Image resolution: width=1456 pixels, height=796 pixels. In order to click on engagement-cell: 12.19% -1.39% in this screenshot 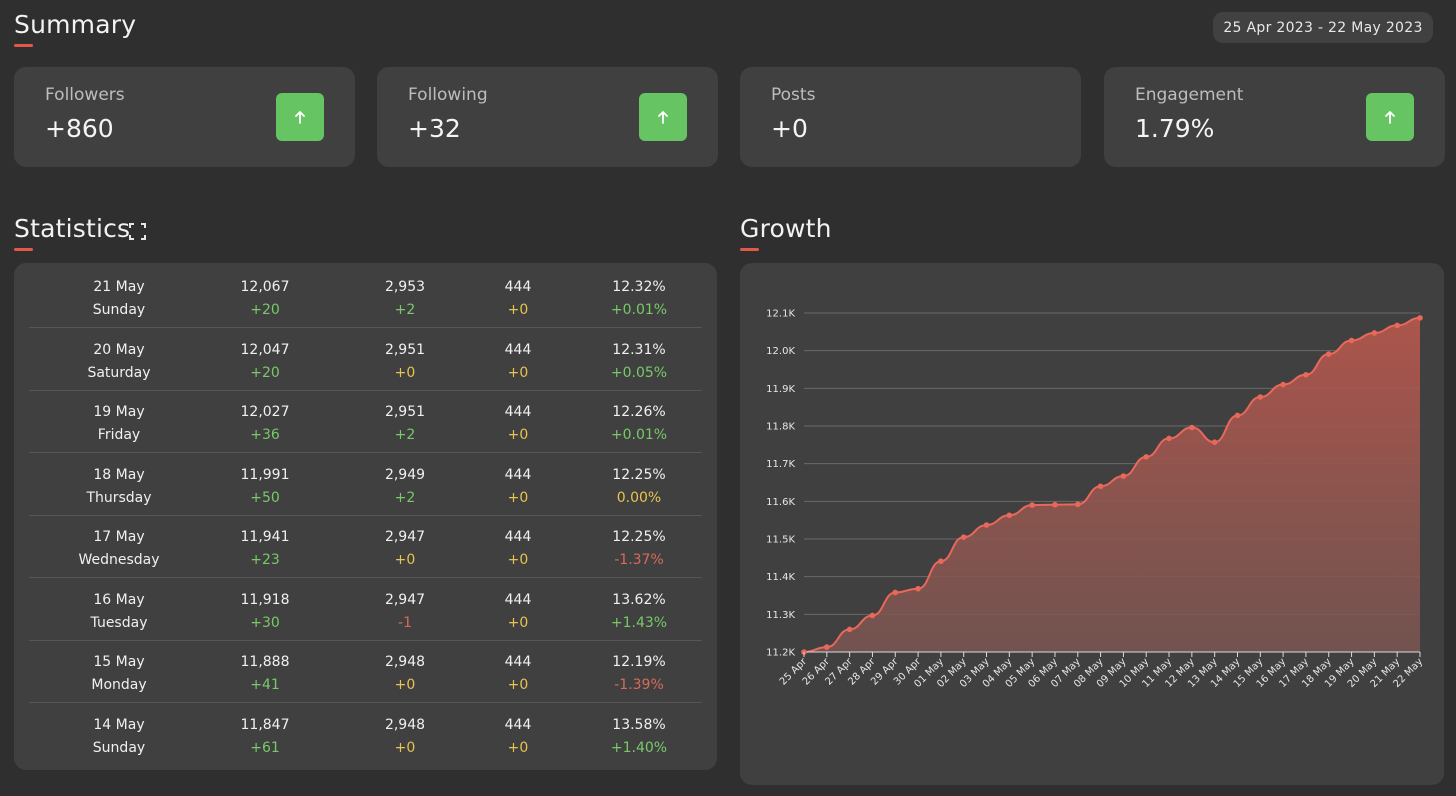, I will do `click(639, 674)`.